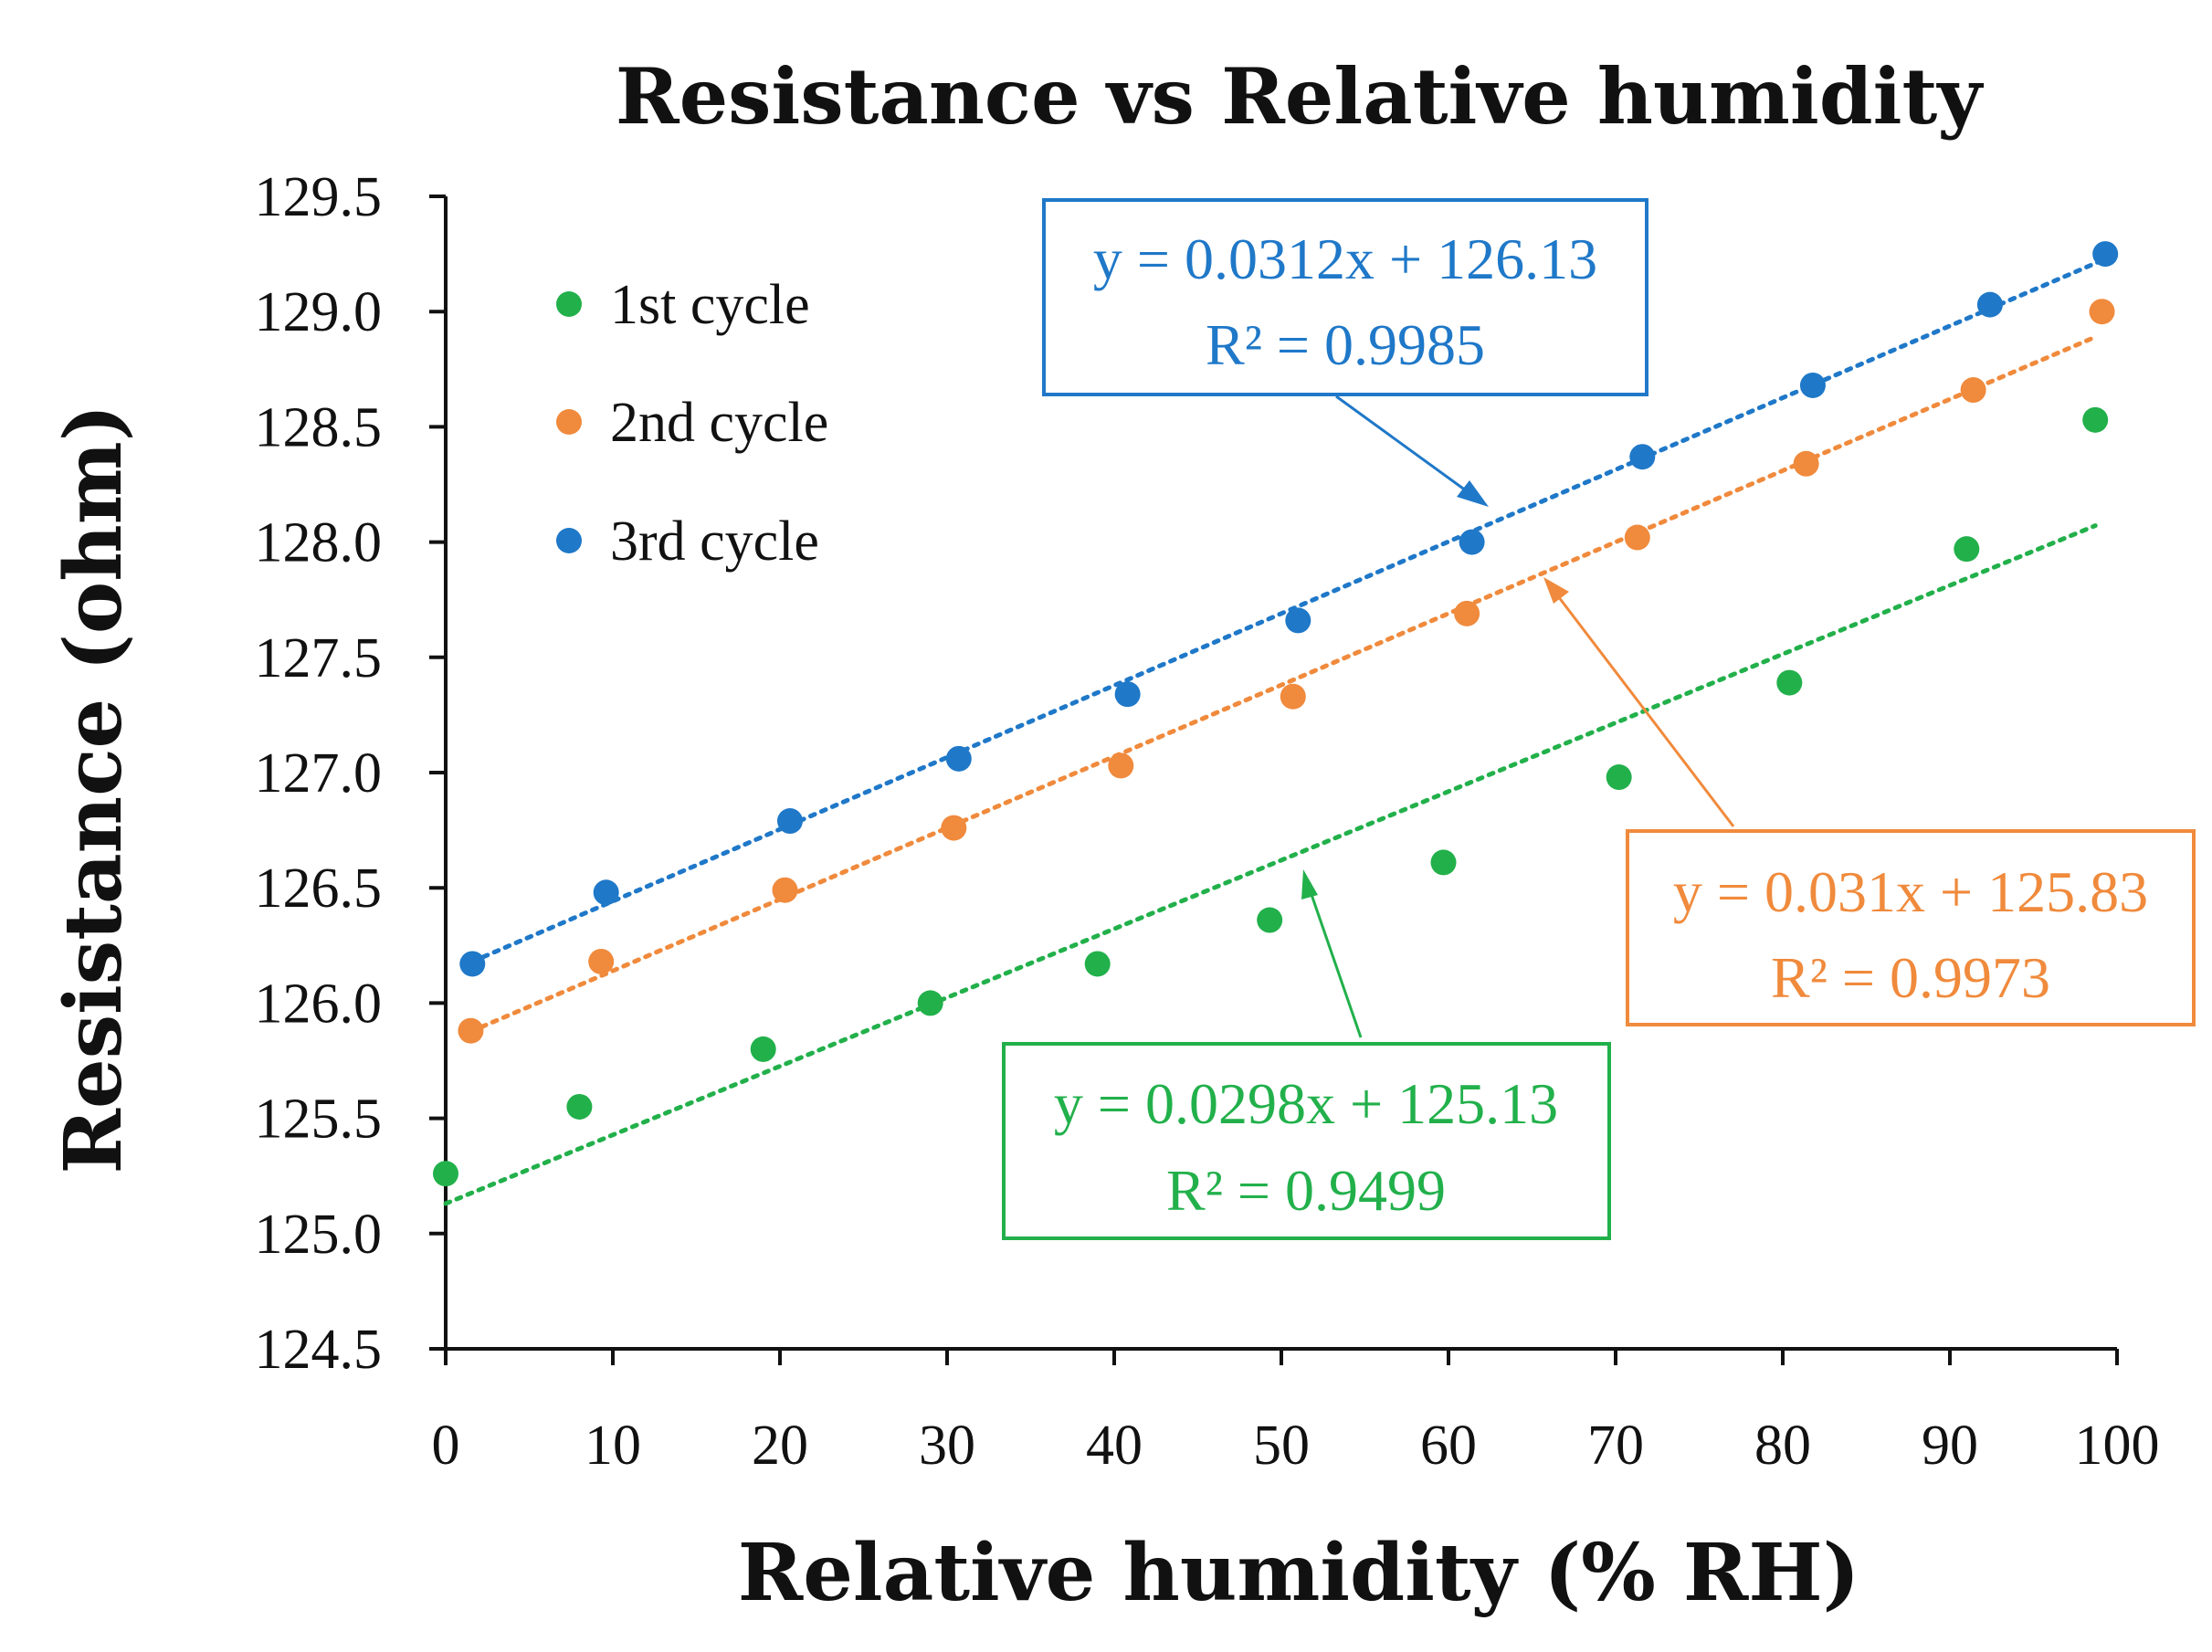 This screenshot has height=1652, width=2212. Describe the element at coordinates (569, 304) in the screenshot. I see `legend-marker-1st-cycle` at that location.